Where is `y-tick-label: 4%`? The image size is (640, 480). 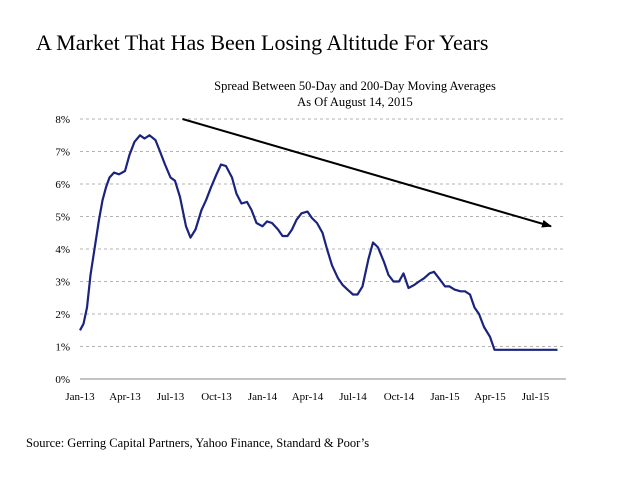
y-tick-label: 4% is located at coordinates (62, 250).